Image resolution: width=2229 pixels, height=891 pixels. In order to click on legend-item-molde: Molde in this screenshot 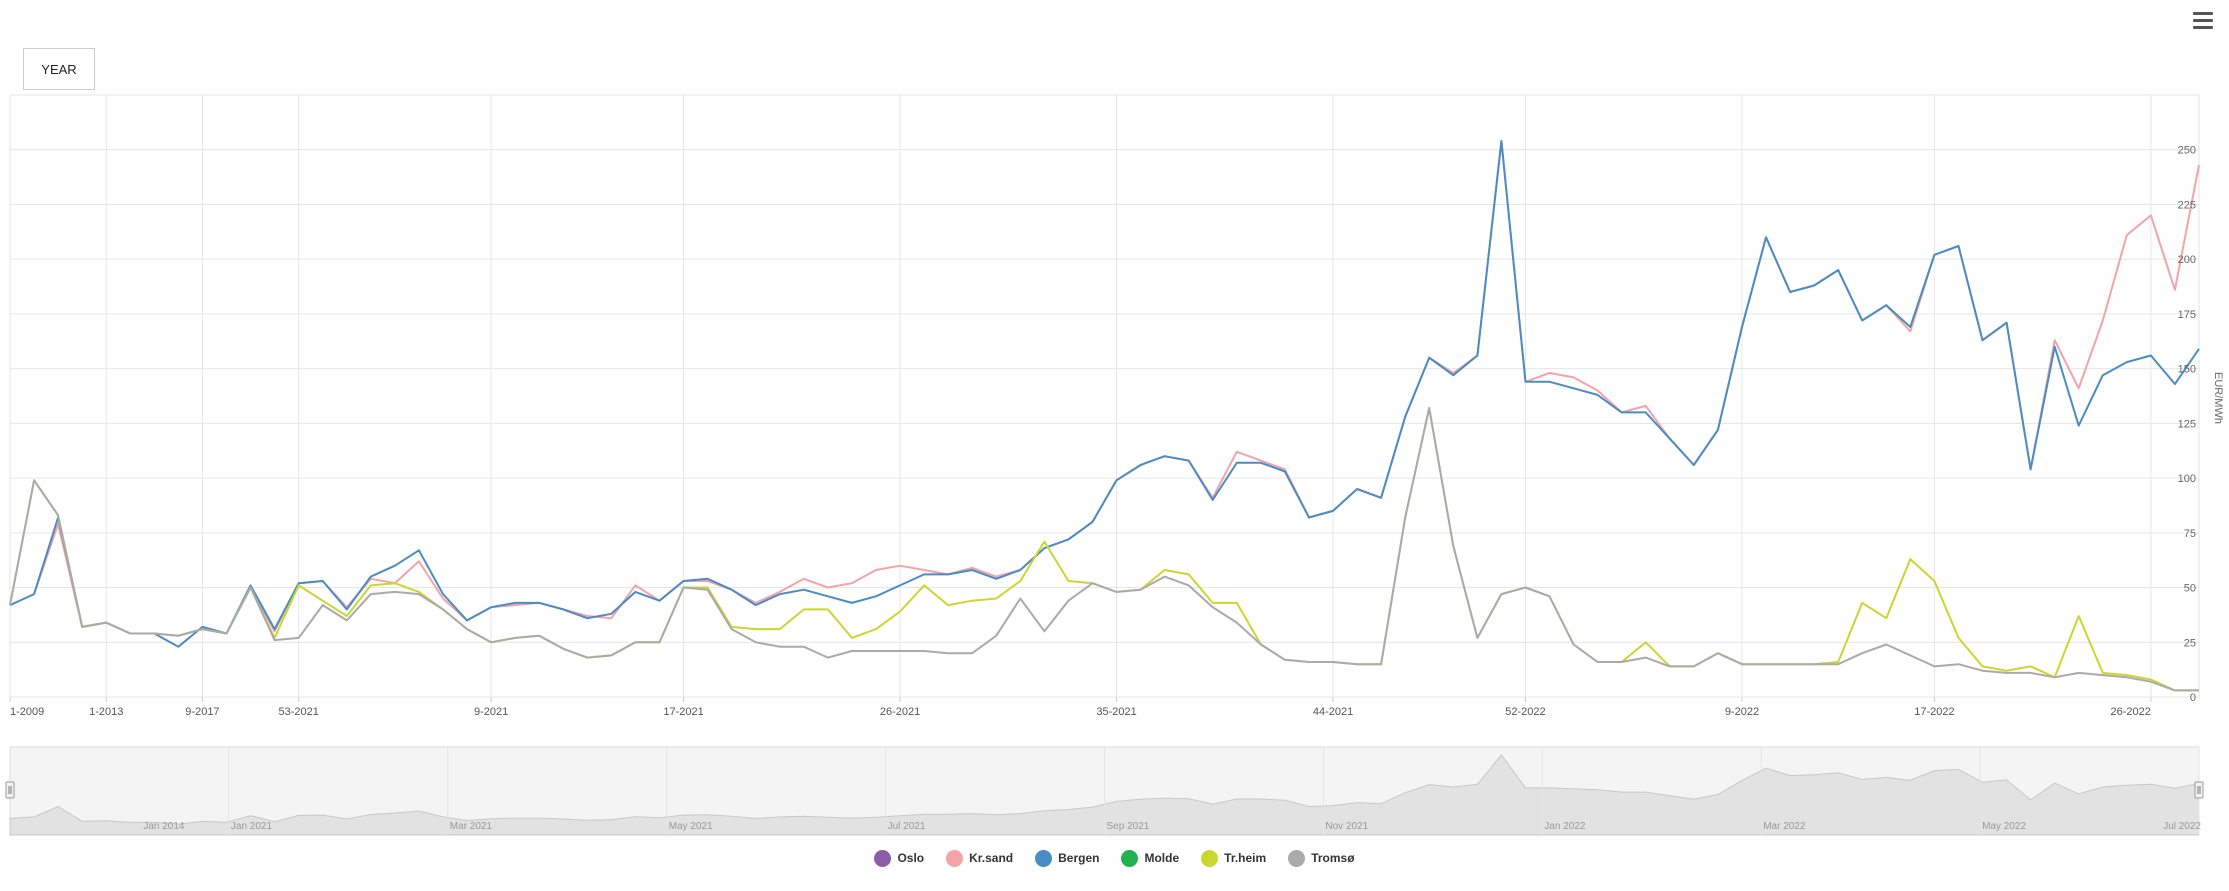, I will do `click(1150, 858)`.